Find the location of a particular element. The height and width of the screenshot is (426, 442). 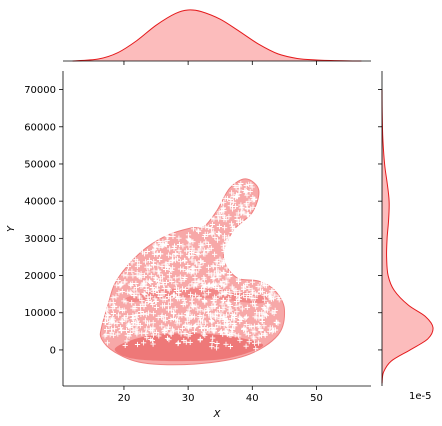

x-marginal-density-line is located at coordinates (217, 35).